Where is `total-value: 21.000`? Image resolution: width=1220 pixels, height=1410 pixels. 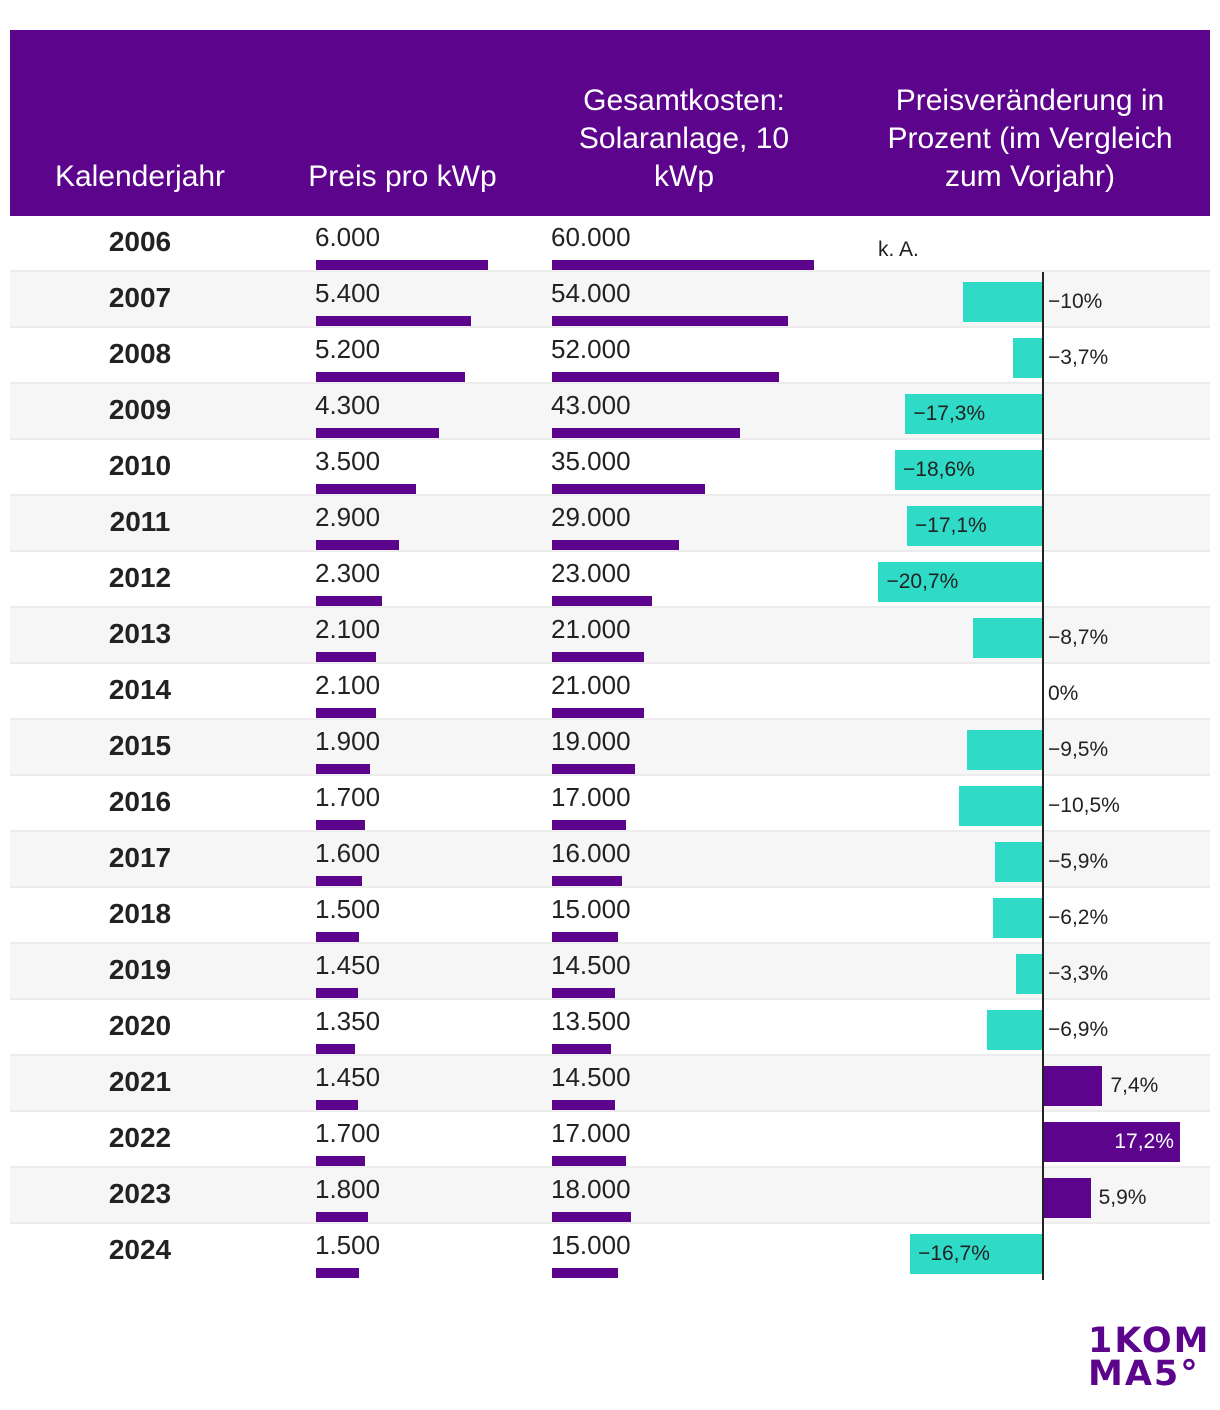
total-value: 21.000 is located at coordinates (591, 685).